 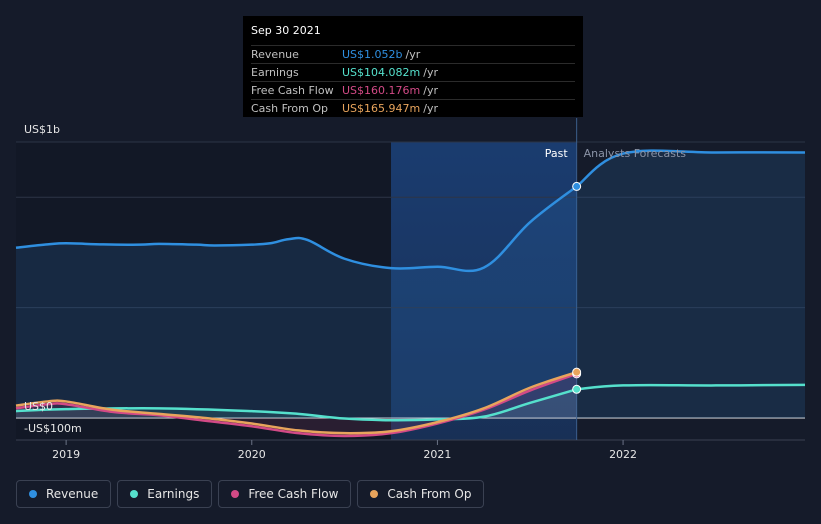 I want to click on tooltip-label: Earnings, so click(x=275, y=72).